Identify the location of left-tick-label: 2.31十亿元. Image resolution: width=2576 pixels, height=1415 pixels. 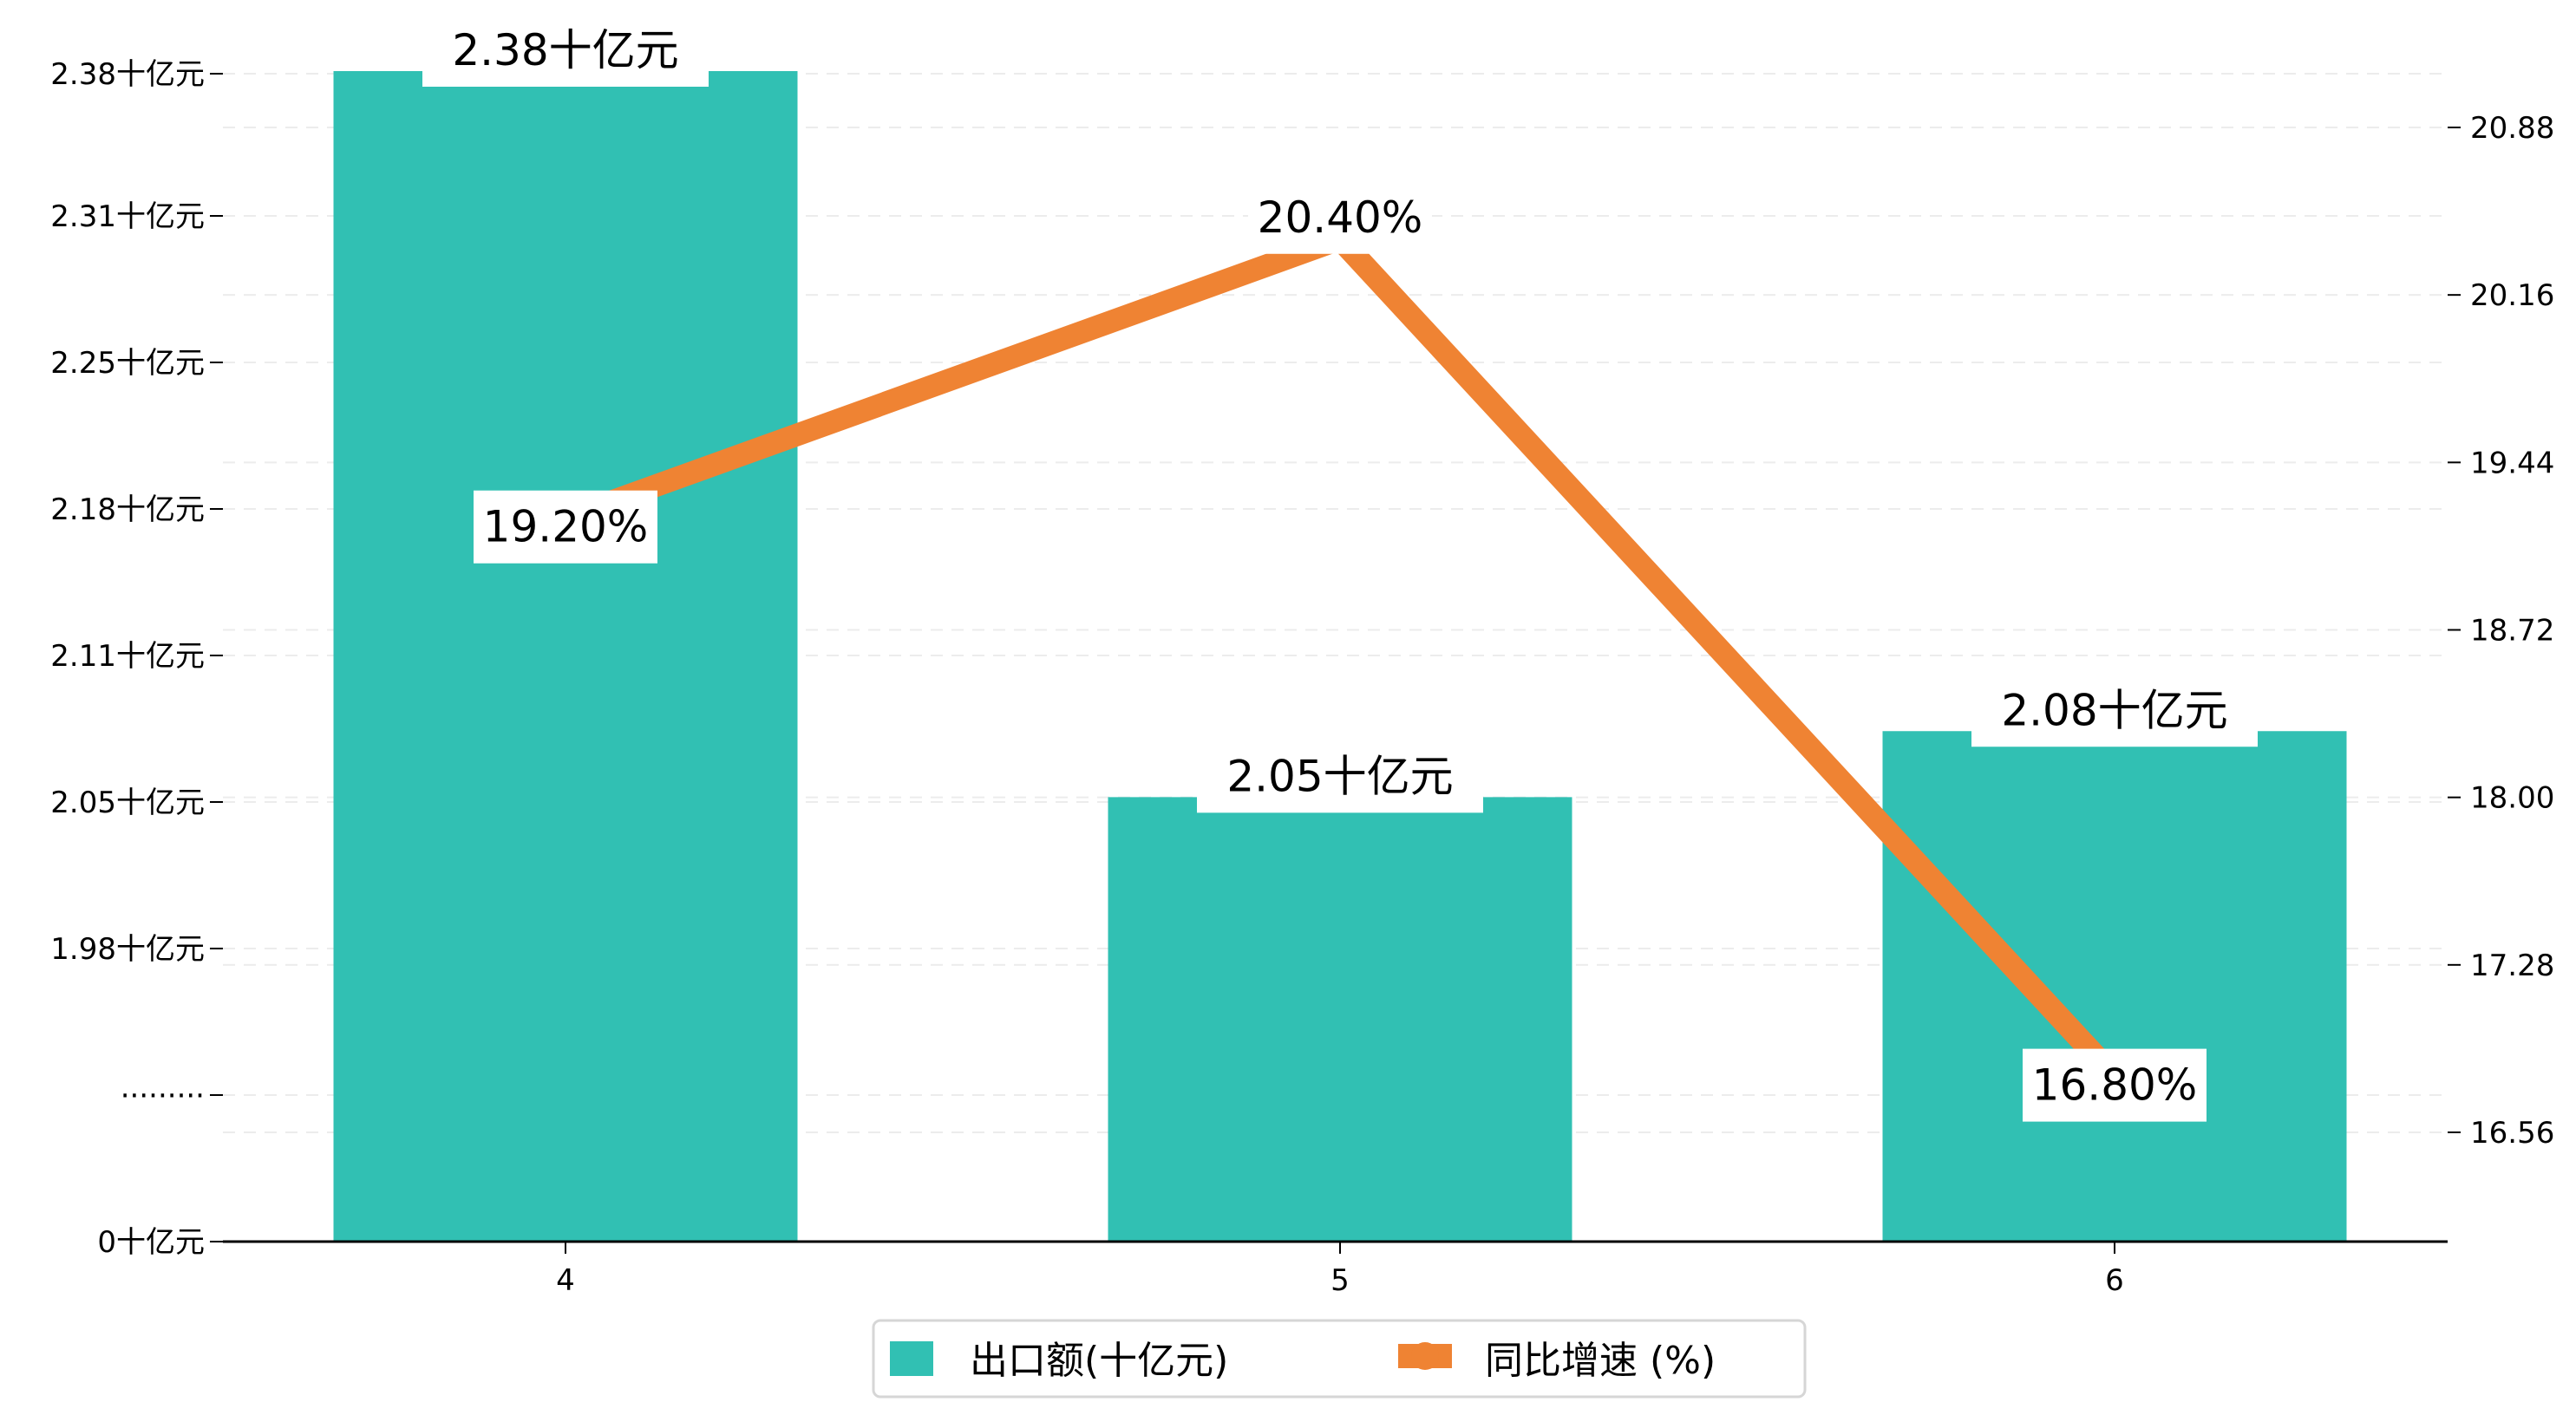
(127, 216).